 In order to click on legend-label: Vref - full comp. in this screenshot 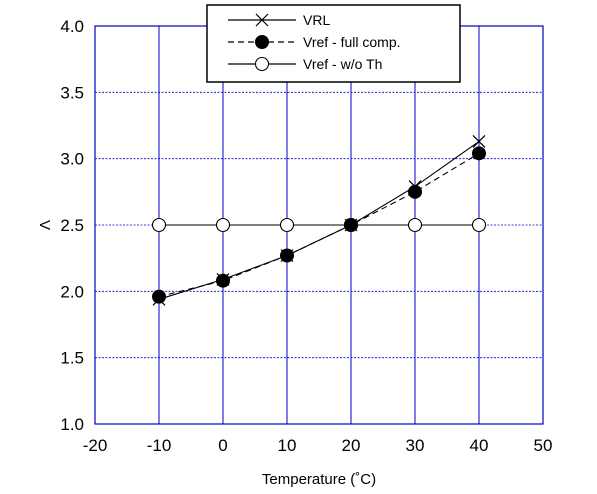, I will do `click(352, 42)`.